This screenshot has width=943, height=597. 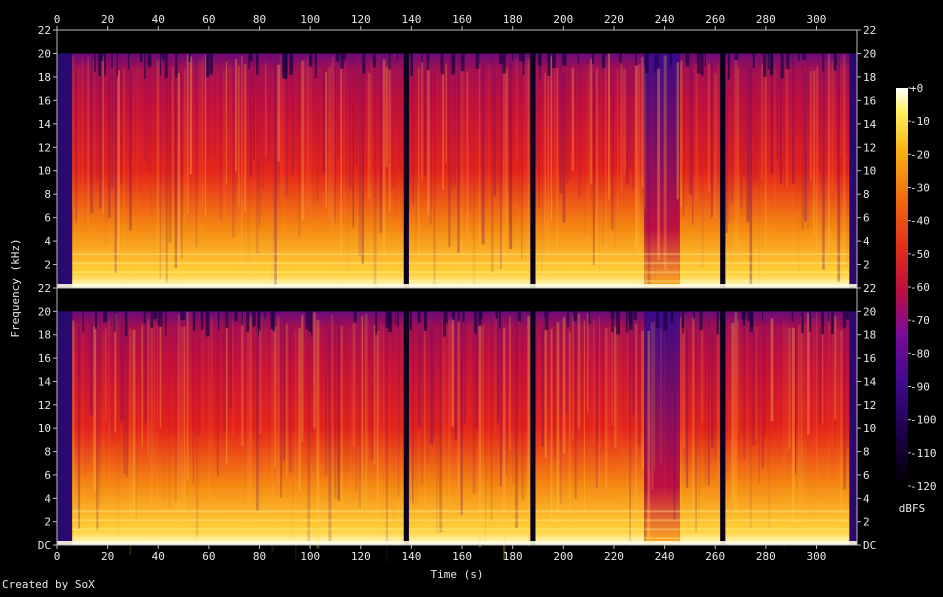 What do you see at coordinates (45, 124) in the screenshot?
I see `y-tick-label-left: 14` at bounding box center [45, 124].